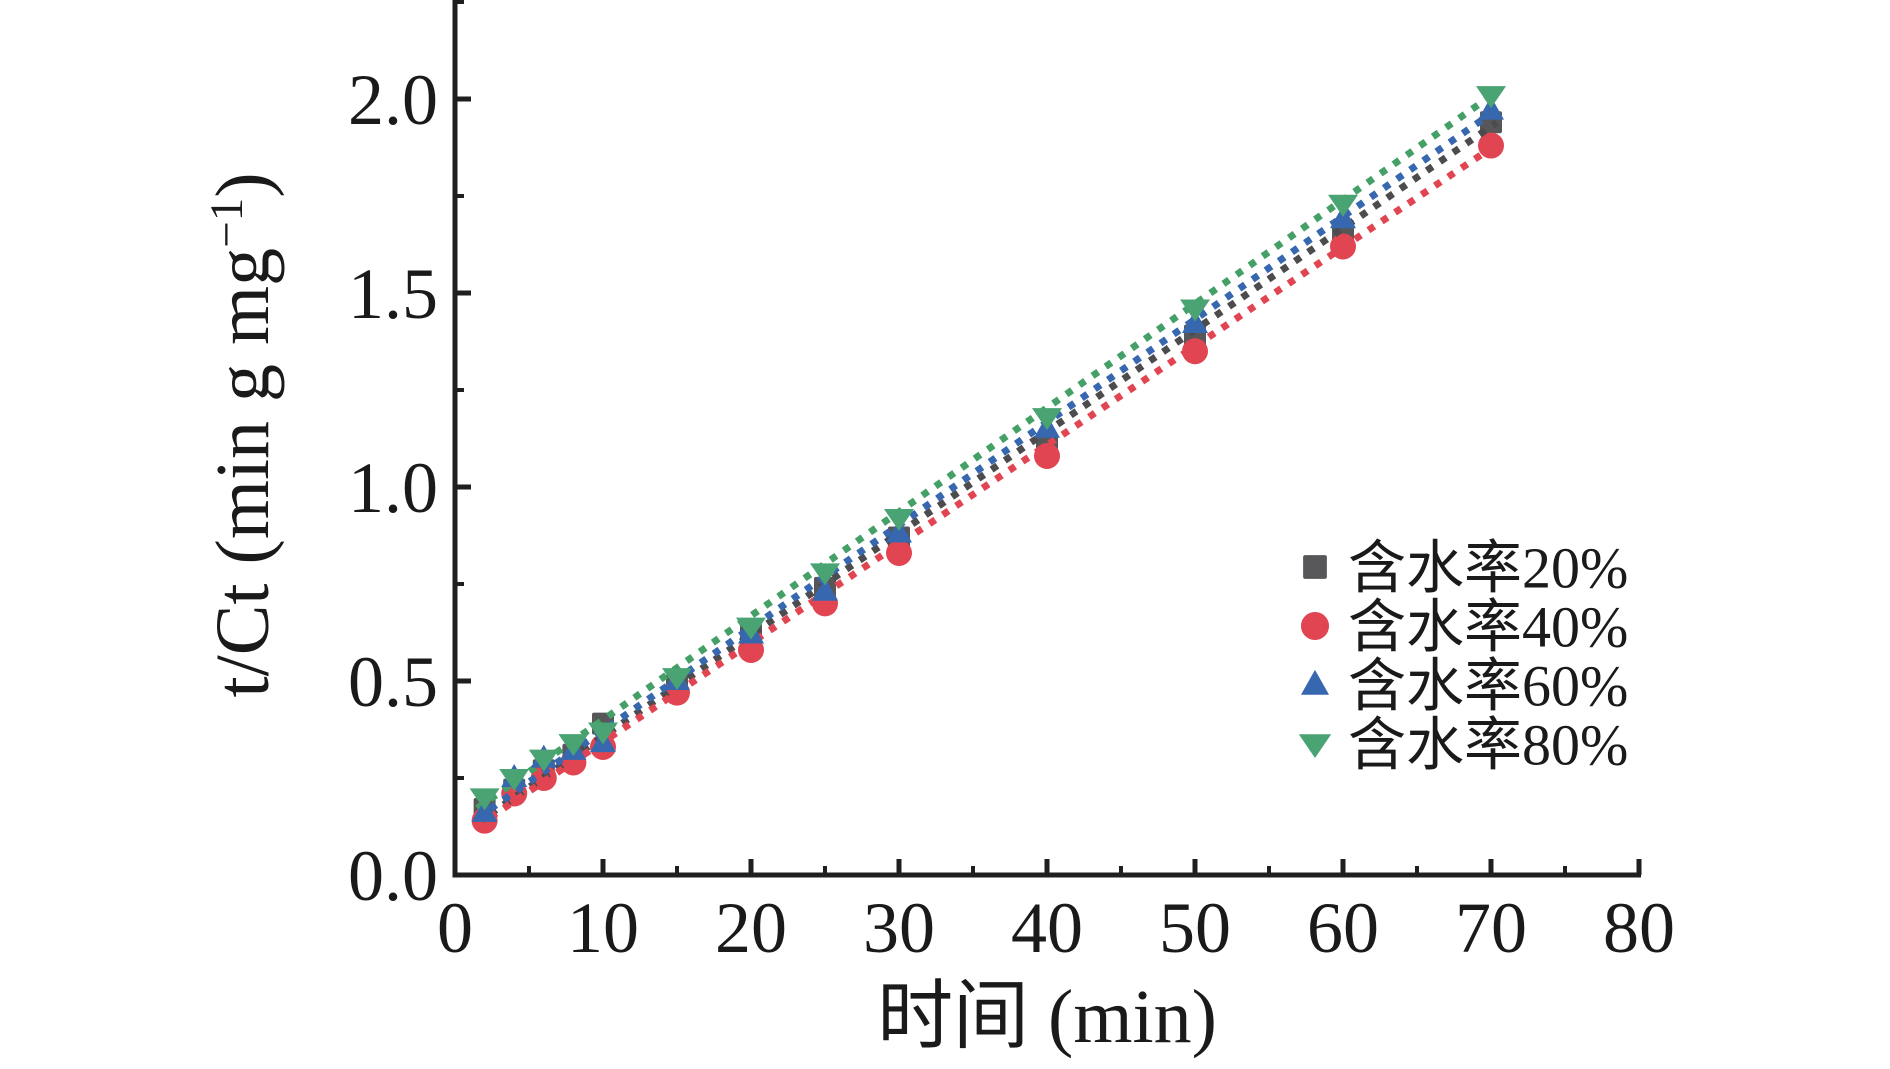 This screenshot has height=1069, width=1890. What do you see at coordinates (1488, 567) in the screenshot?
I see `legend-label: 含水率20%` at bounding box center [1488, 567].